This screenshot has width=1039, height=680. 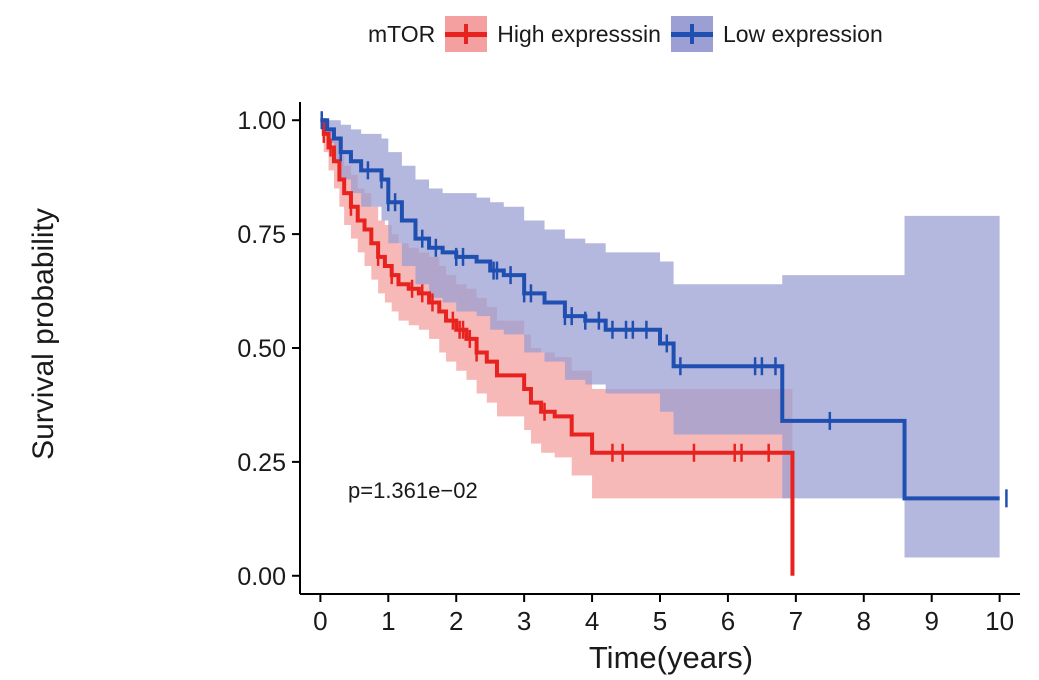 What do you see at coordinates (466, 34) in the screenshot?
I see `legend-key-high` at bounding box center [466, 34].